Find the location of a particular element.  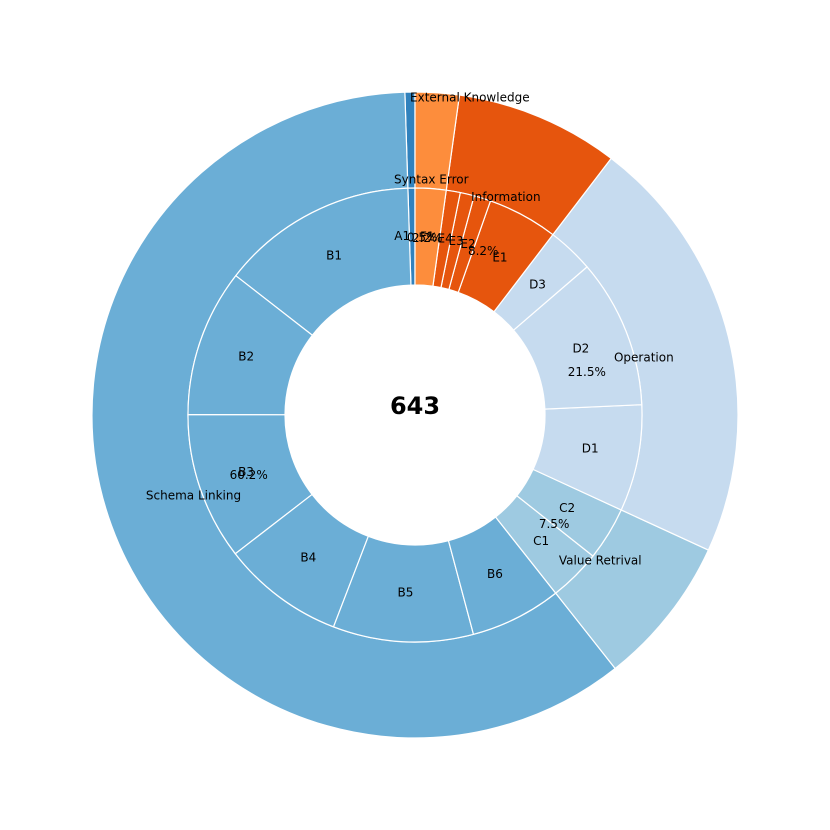

category-label-information: Information is located at coordinates (505, 197).